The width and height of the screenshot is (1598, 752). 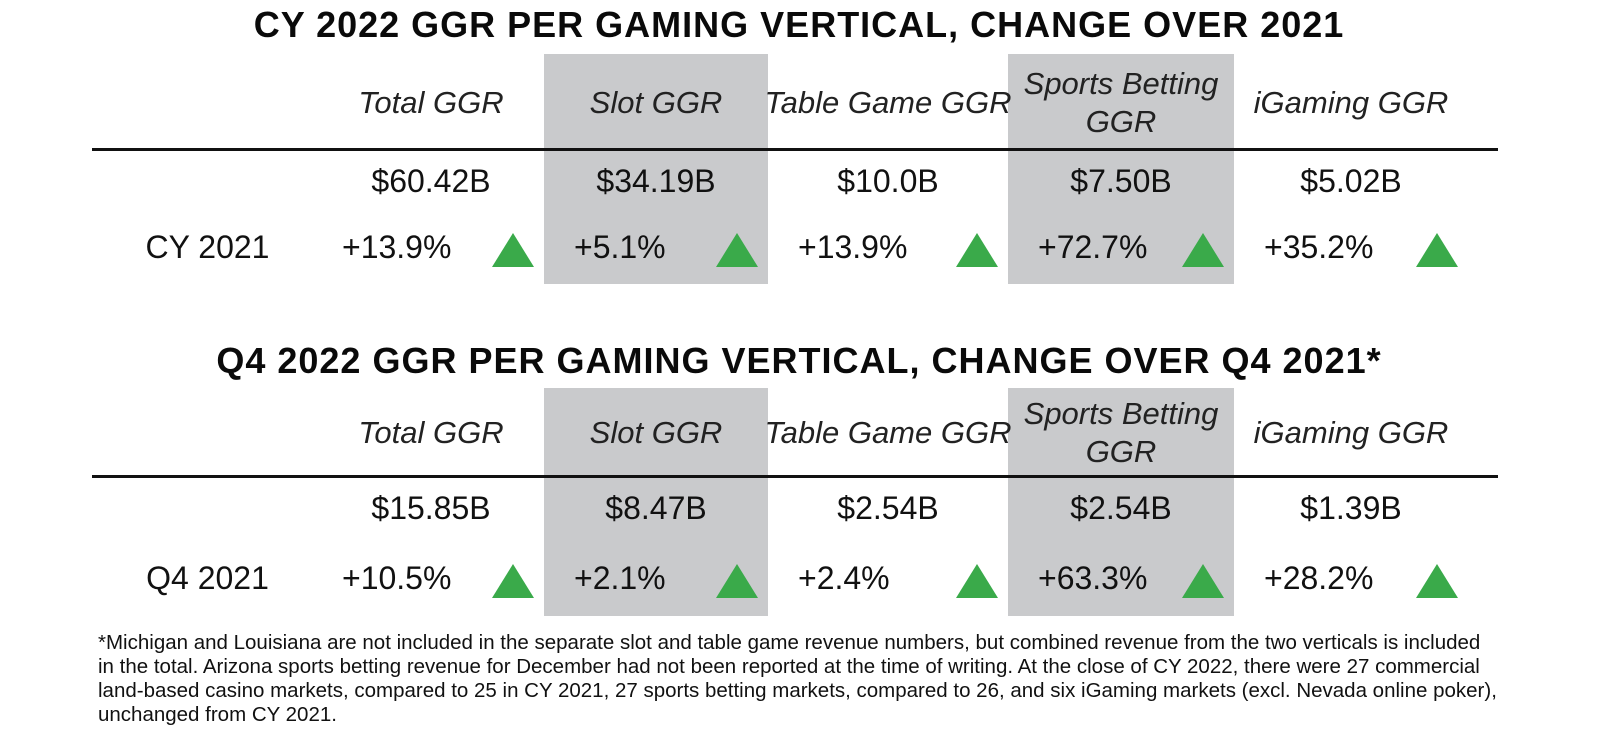 What do you see at coordinates (397, 578) in the screenshot?
I see `change-value: +10.5%` at bounding box center [397, 578].